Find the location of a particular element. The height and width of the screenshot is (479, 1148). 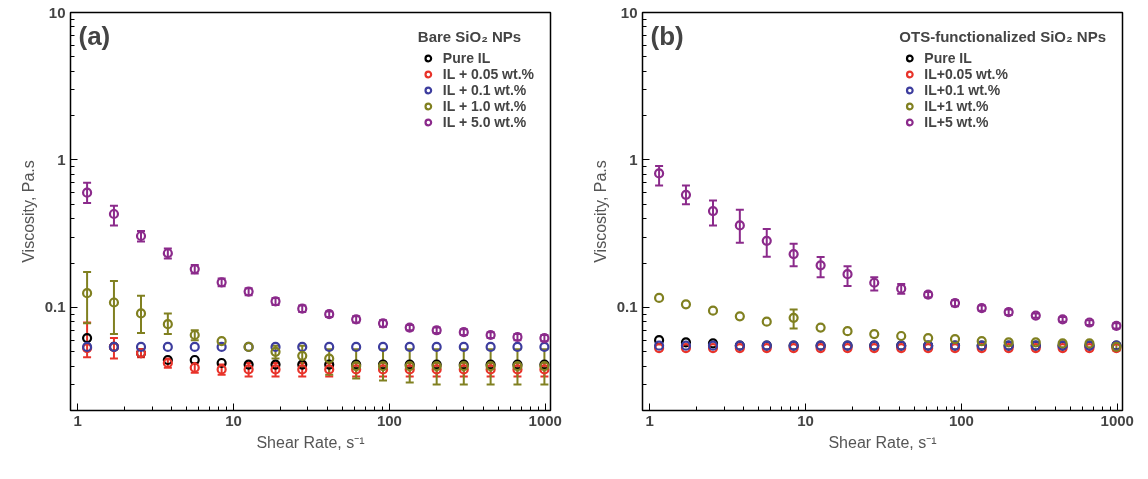

legend-label: IL + 0.05 wt.% is located at coordinates (488, 74).